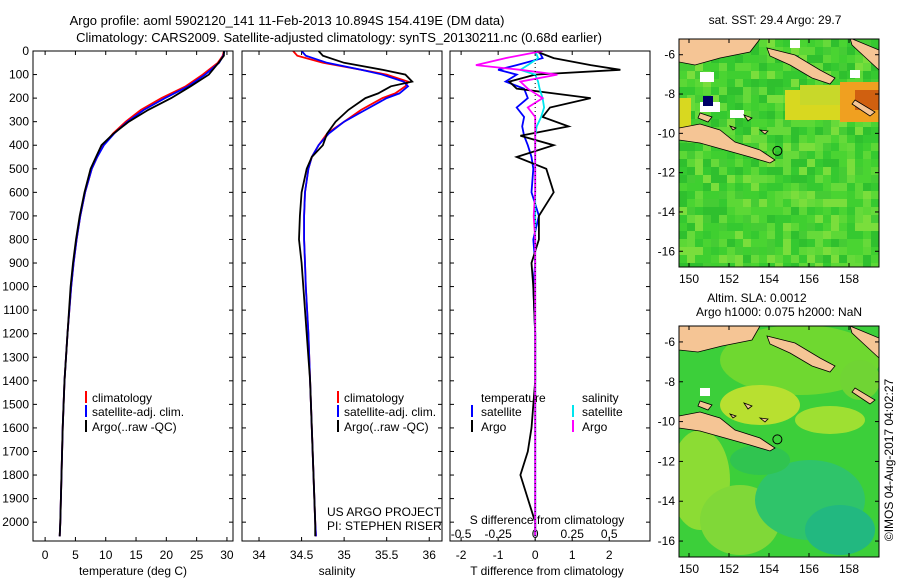  What do you see at coordinates (15, 451) in the screenshot?
I see `depth-tick-label: 1700` at bounding box center [15, 451].